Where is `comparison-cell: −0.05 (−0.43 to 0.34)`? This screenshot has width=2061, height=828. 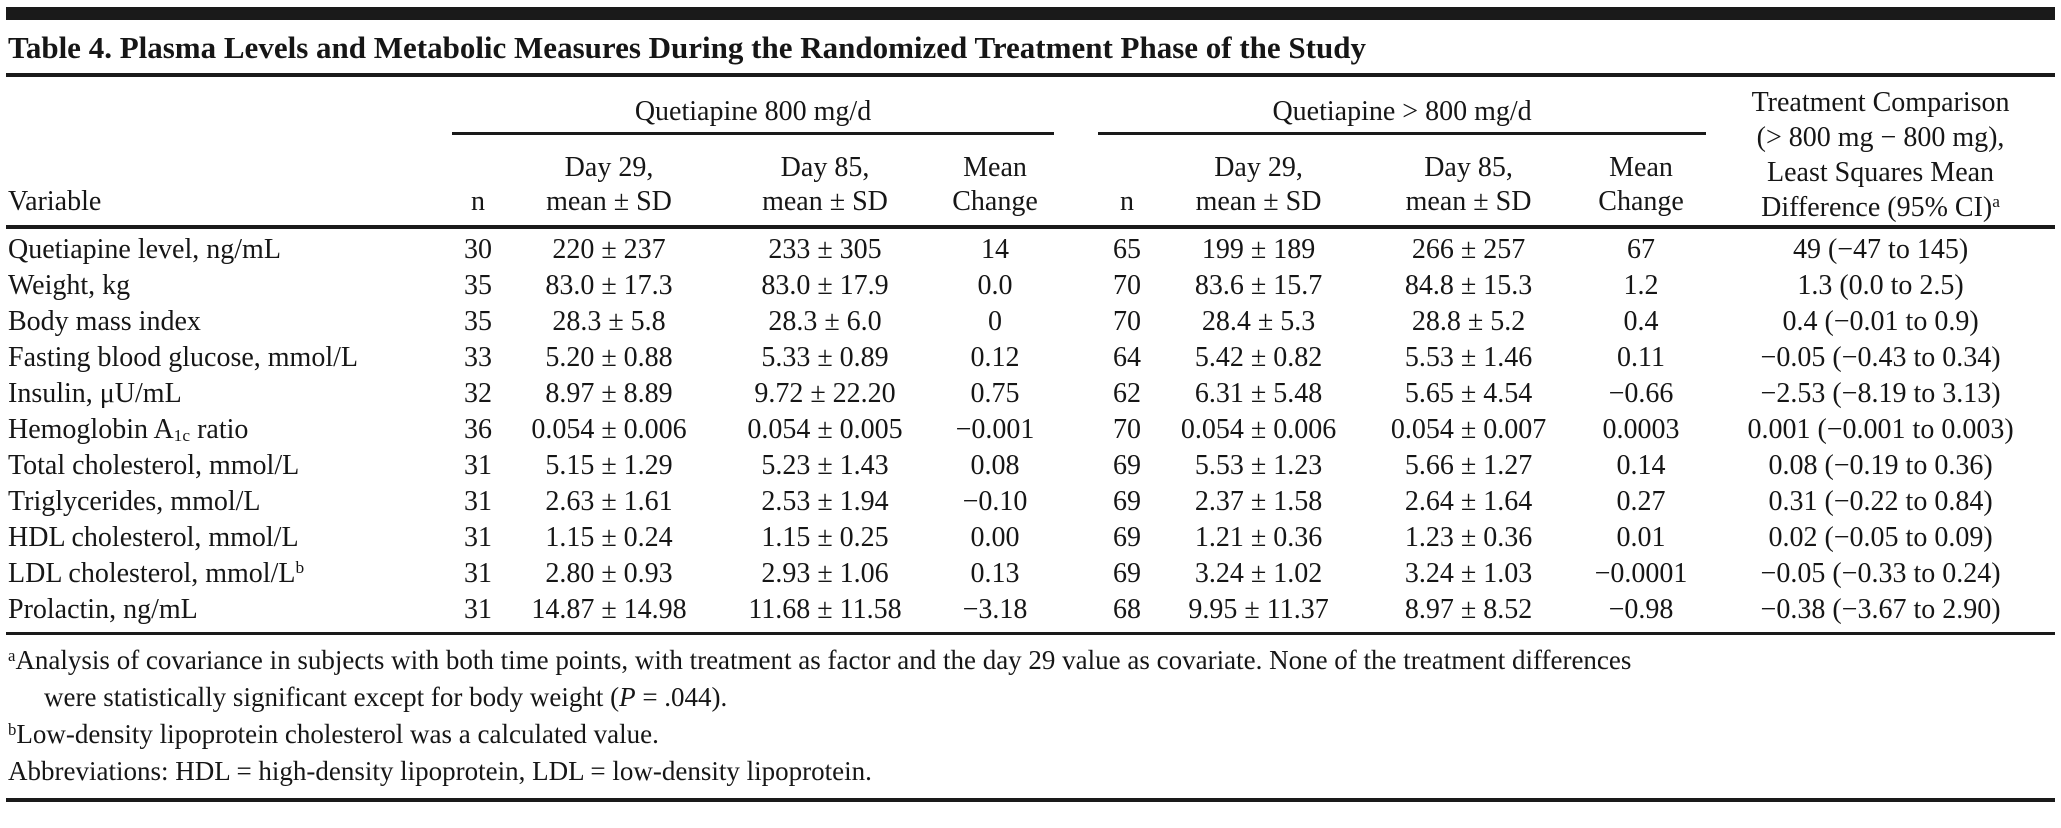 comparison-cell: −0.05 (−0.43 to 0.34) is located at coordinates (1880, 357).